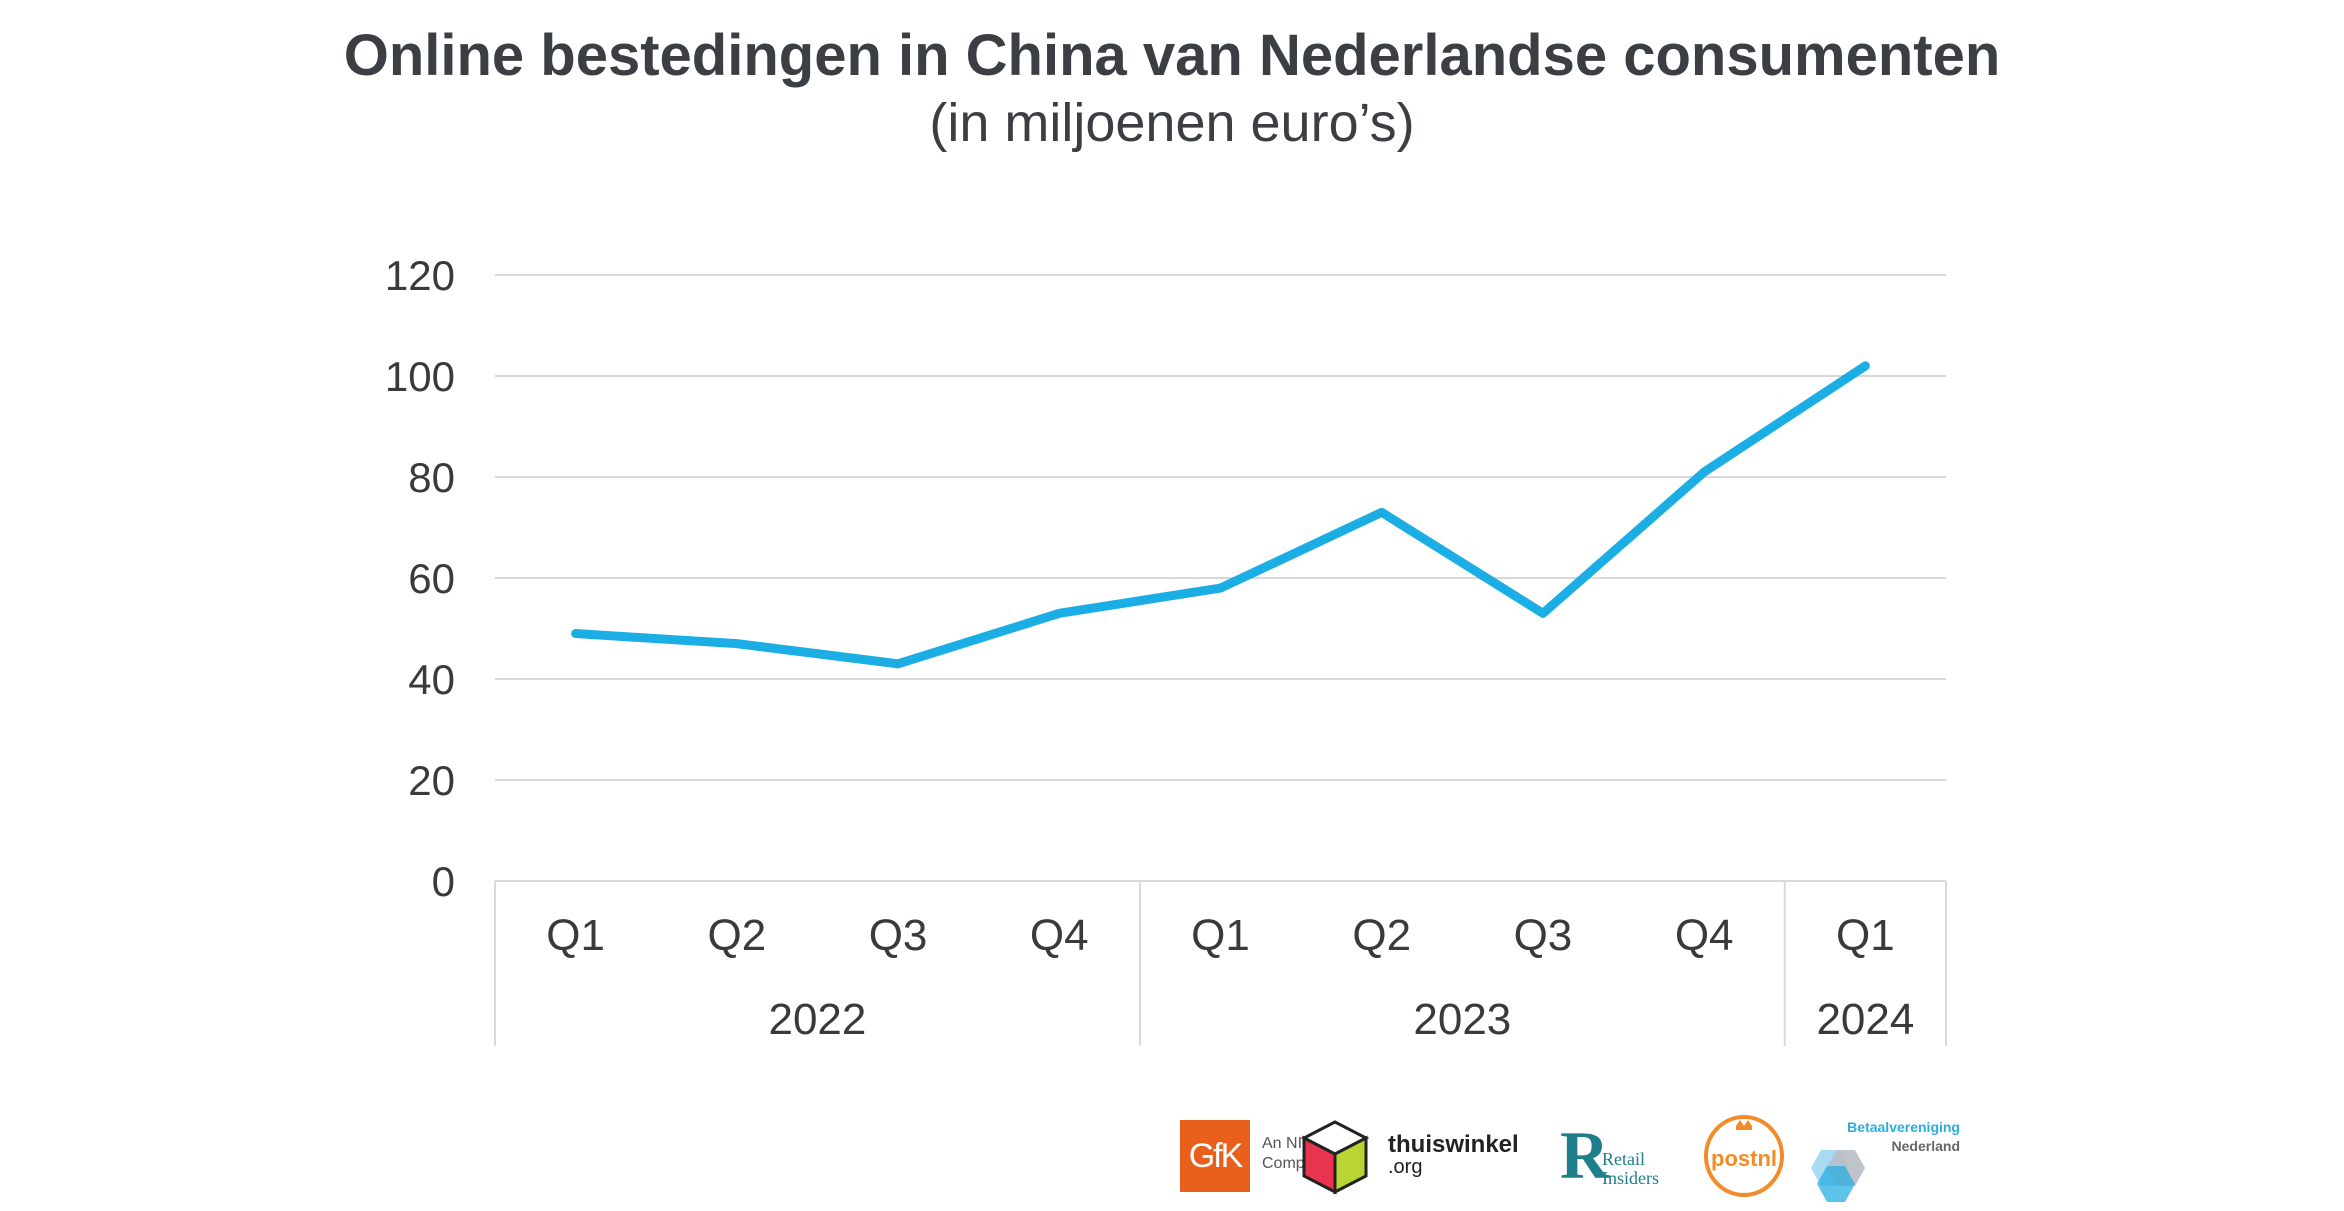 This screenshot has height=1211, width=2344. I want to click on betaalvereniging-line1: Betaalvereniging, so click(1900, 1127).